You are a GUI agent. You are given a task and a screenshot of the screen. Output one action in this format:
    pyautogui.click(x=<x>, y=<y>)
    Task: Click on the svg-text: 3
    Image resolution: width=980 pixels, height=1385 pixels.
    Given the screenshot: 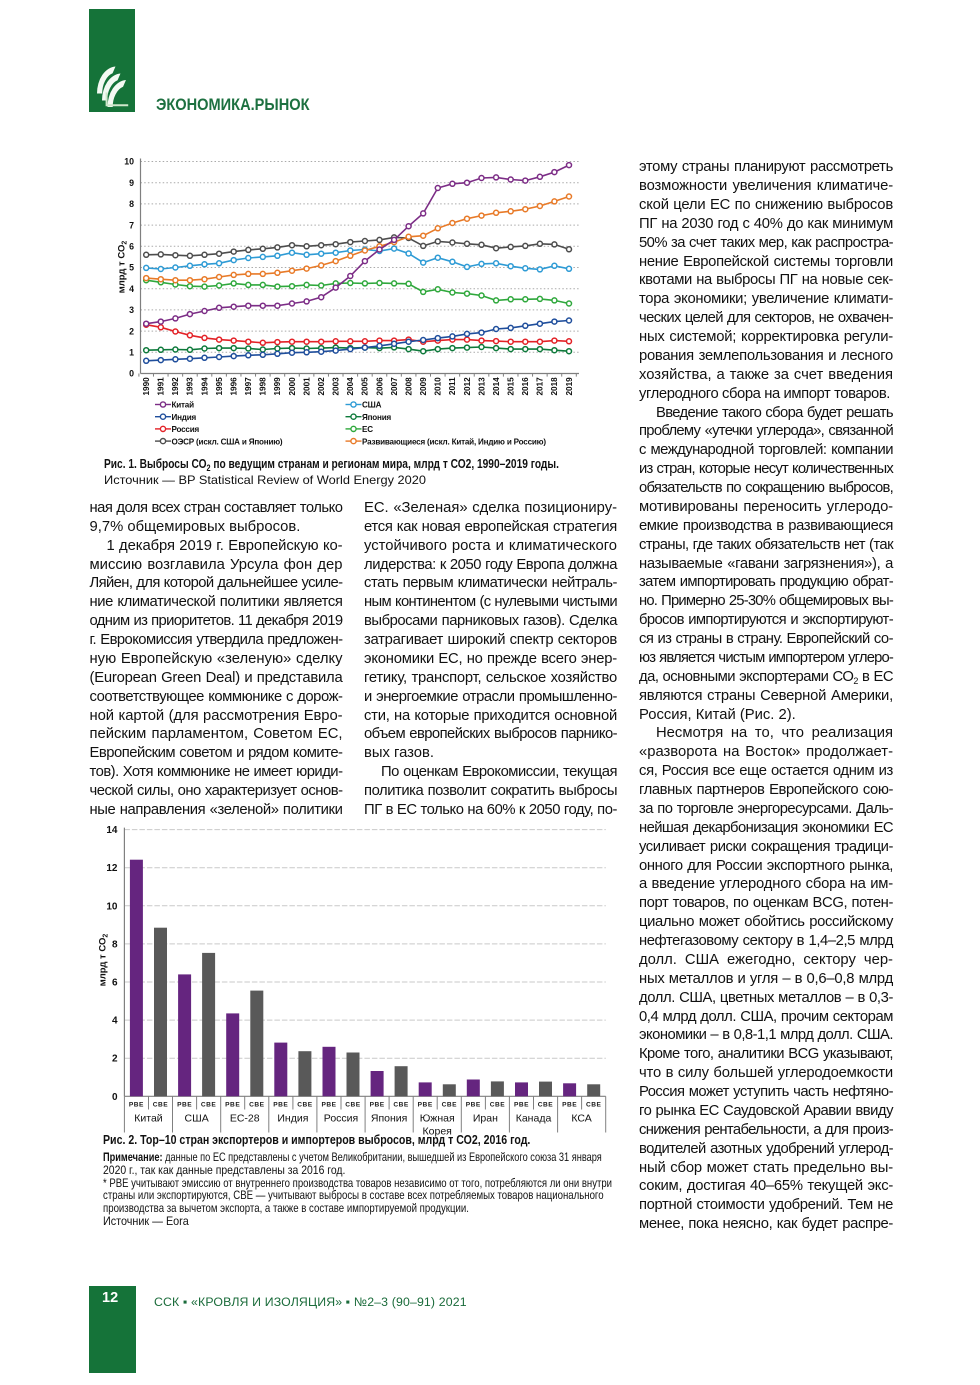 What is the action you would take?
    pyautogui.click(x=131, y=310)
    